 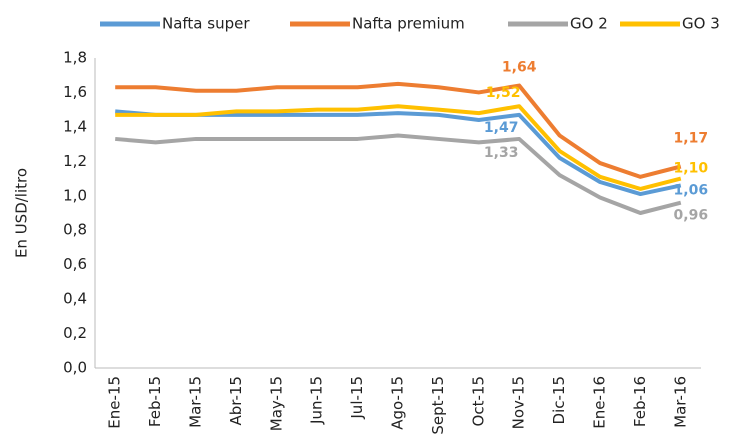 I want to click on y-tick-label: 0,8, so click(x=75, y=230).